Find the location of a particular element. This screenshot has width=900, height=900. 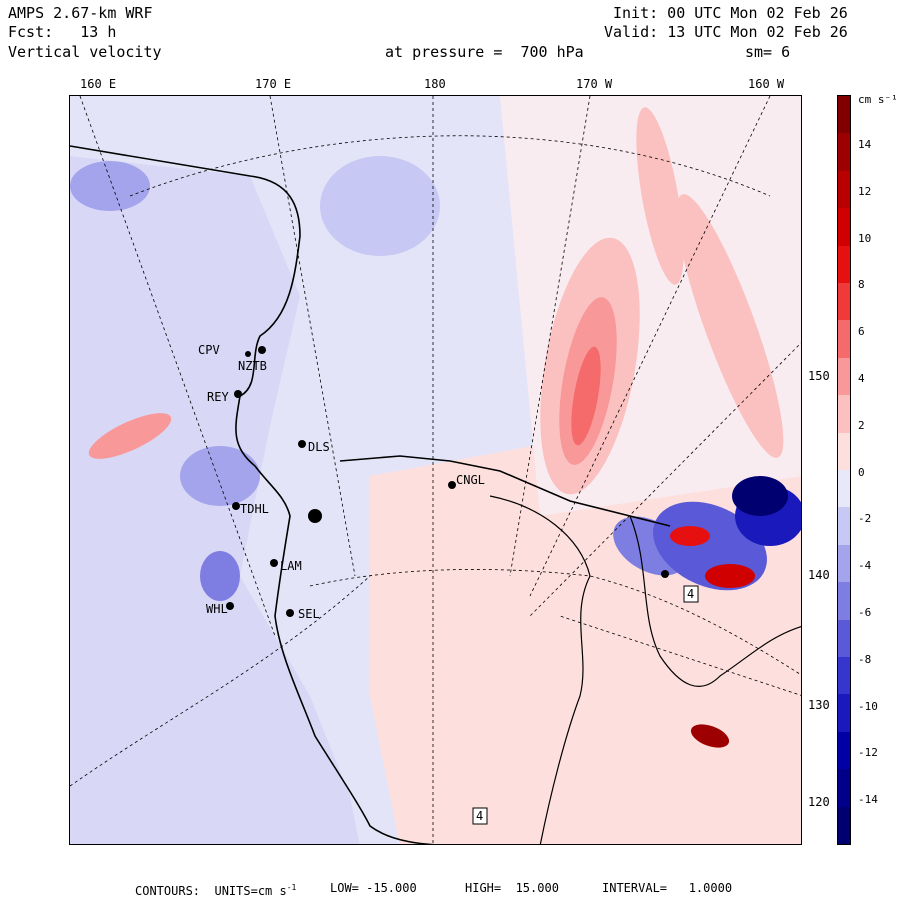

colorbar-unit: cm s⁻¹ is located at coordinates (878, 99).